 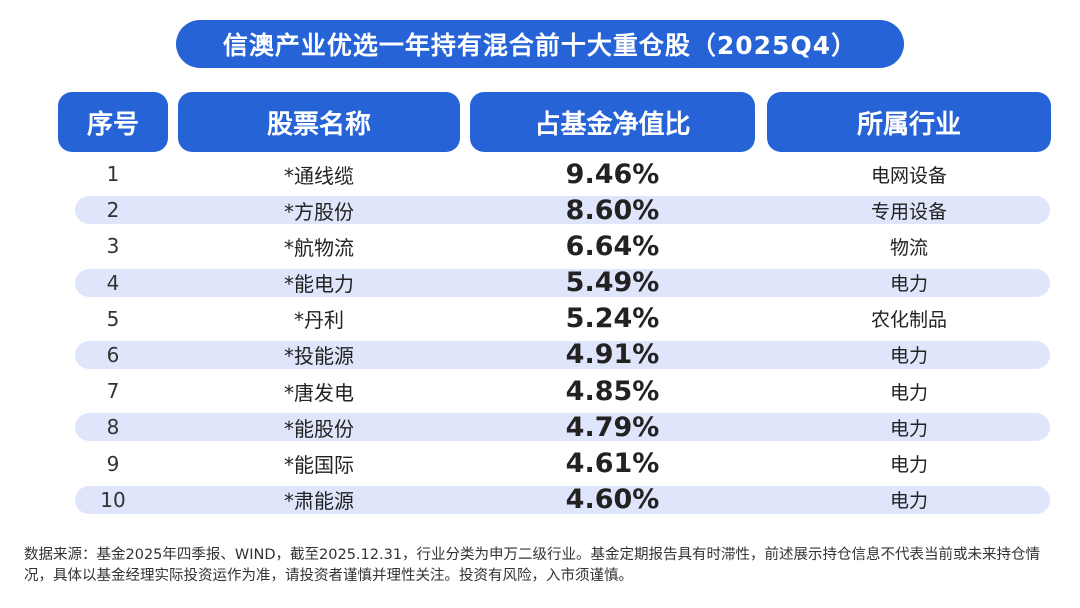 What do you see at coordinates (319, 356) in the screenshot?
I see `cell-name: *投能源` at bounding box center [319, 356].